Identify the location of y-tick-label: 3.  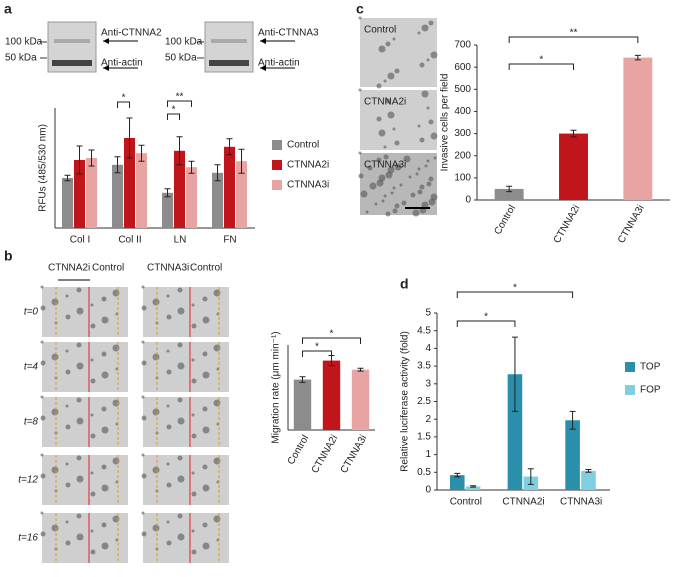
(428, 383).